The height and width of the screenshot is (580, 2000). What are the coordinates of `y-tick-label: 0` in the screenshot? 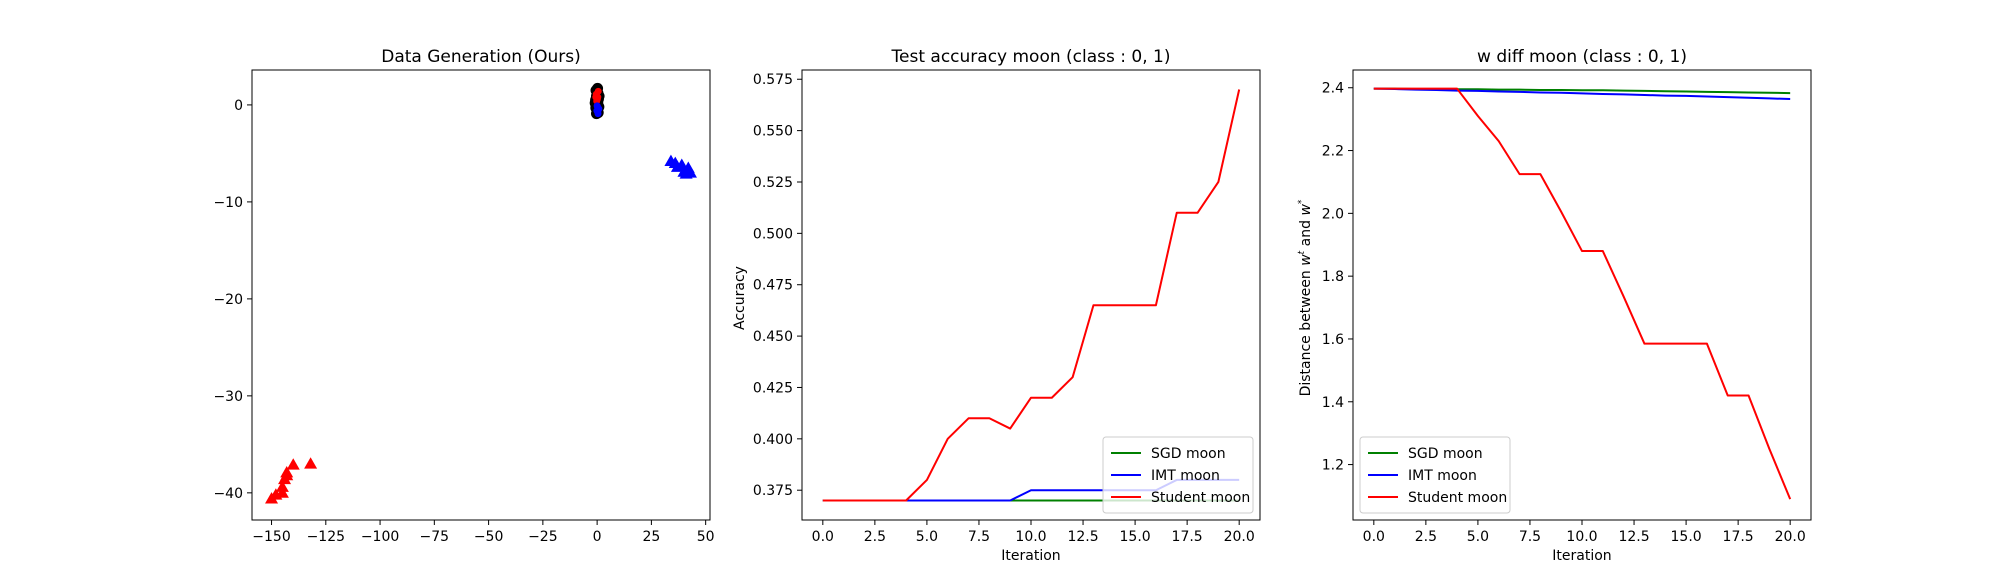 It's located at (238, 106).